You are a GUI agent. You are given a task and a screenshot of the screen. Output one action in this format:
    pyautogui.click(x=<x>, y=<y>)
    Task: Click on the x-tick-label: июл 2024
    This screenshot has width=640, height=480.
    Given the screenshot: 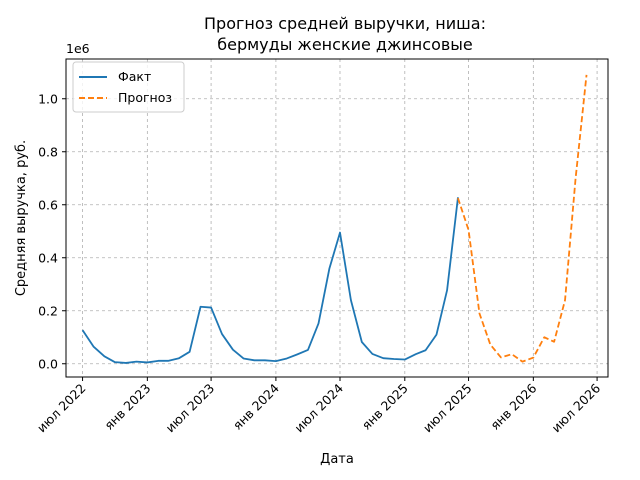 What is the action you would take?
    pyautogui.click(x=318, y=407)
    